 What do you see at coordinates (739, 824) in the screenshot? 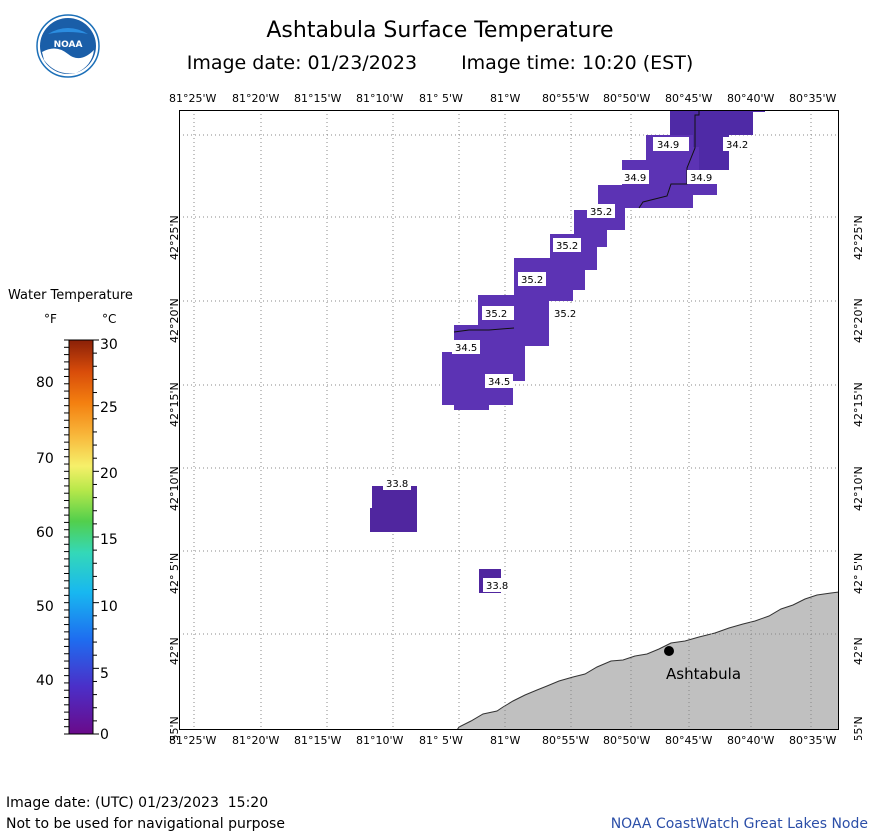
I see `source-credit: NOAA CoastWatch Great Lakes Node` at bounding box center [739, 824].